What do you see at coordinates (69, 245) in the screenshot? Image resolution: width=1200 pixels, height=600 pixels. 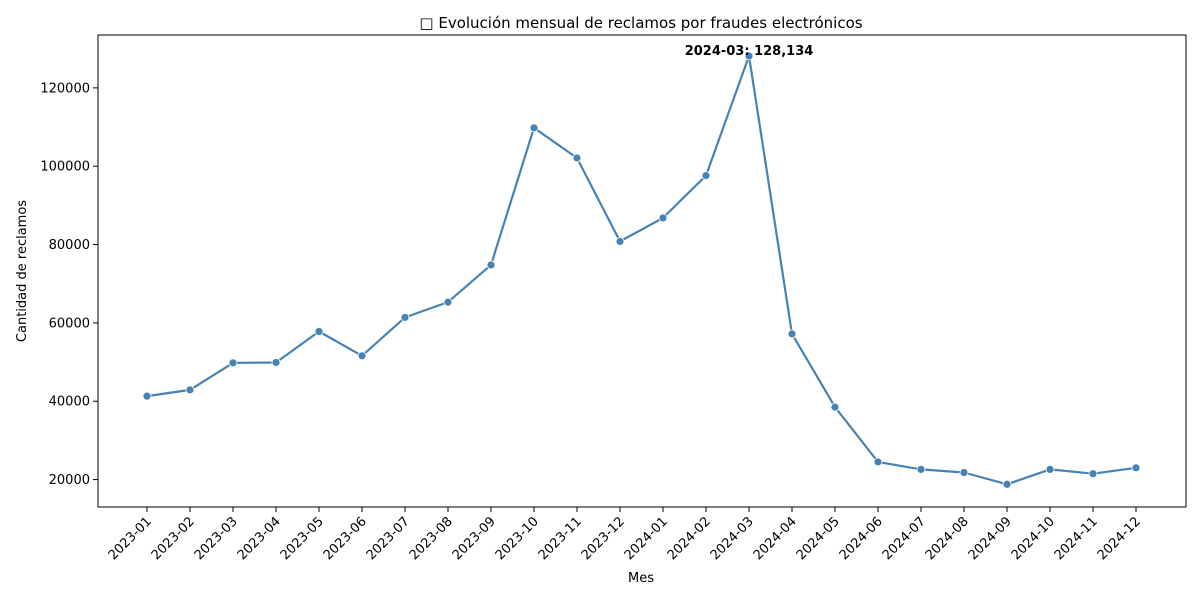 I see `y-tick-label: 80000` at bounding box center [69, 245].